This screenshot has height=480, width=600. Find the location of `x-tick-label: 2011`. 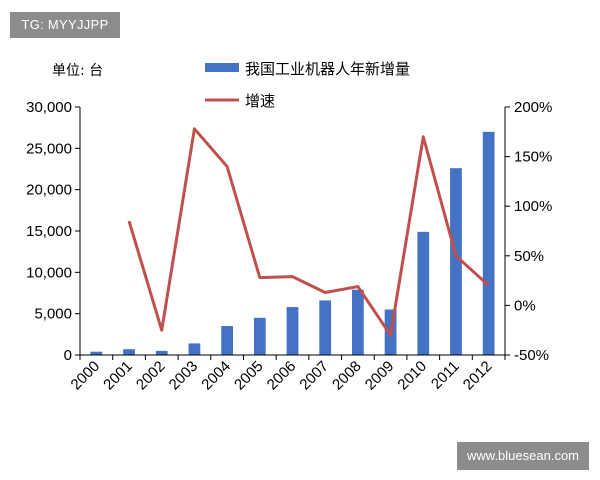

x-tick-label: 2011 is located at coordinates (445, 375).